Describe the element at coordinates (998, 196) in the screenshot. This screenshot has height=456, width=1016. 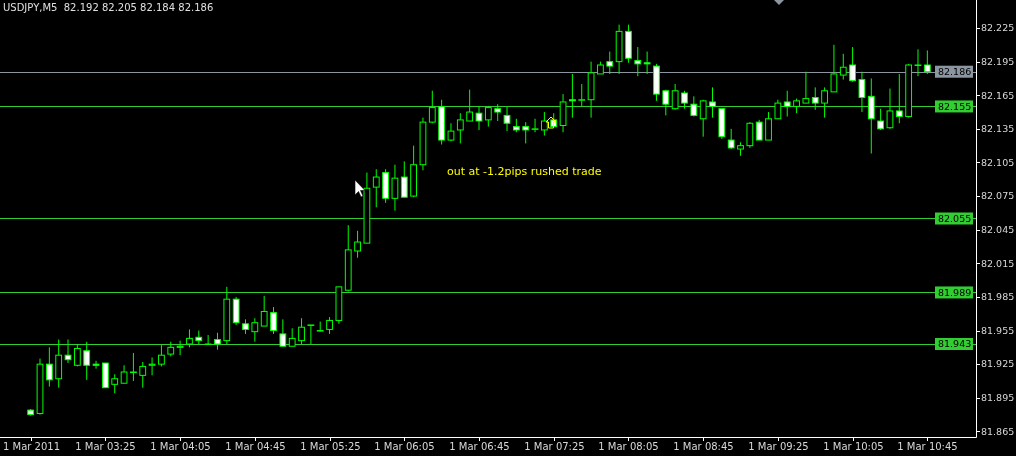
I see `y-tick-label: 82.075` at that location.